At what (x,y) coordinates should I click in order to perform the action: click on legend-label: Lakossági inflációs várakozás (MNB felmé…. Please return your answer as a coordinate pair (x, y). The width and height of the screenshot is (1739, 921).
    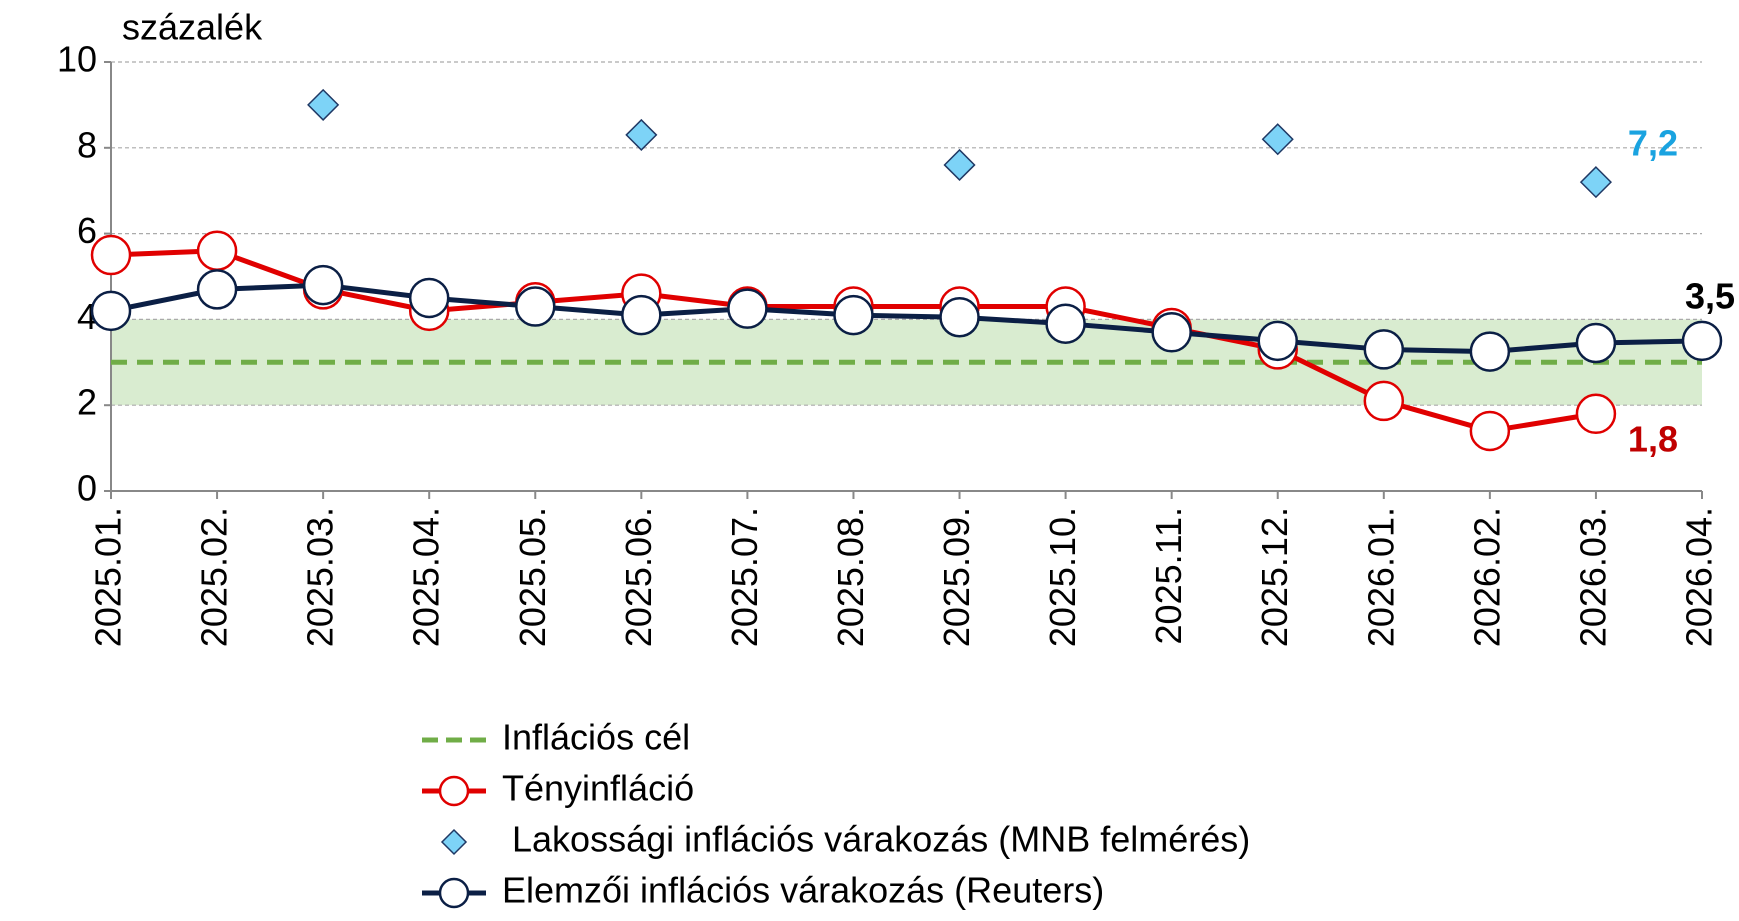
    Looking at the image, I should click on (881, 839).